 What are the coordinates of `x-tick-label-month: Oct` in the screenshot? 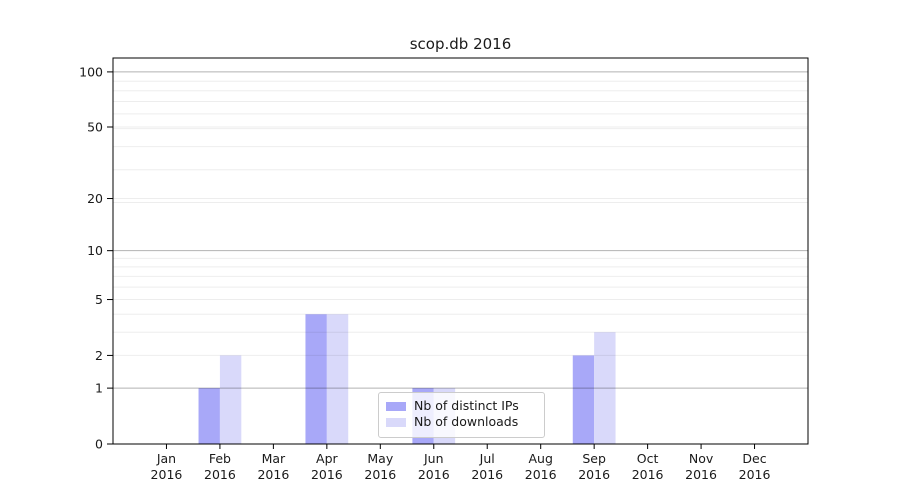 It's located at (648, 458).